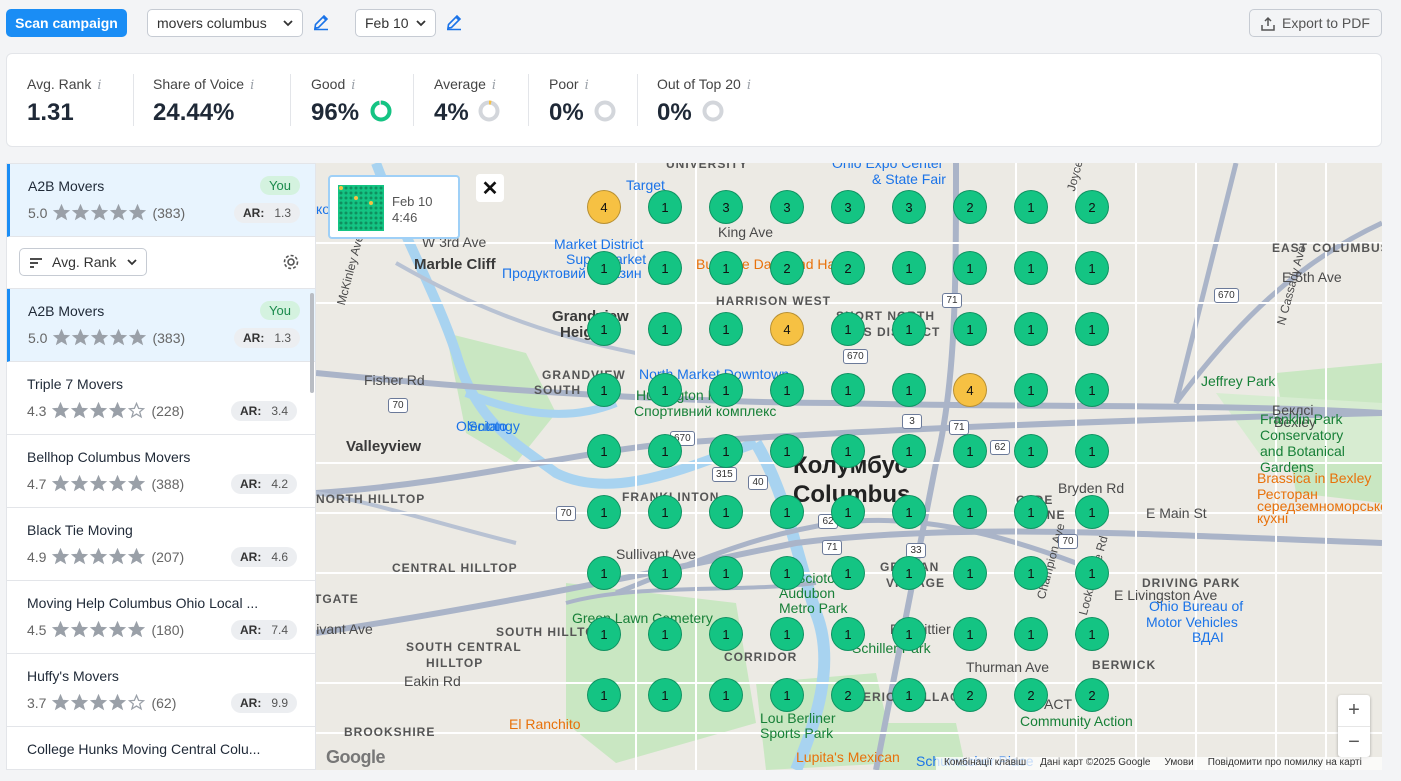 Image resolution: width=1401 pixels, height=781 pixels. Describe the element at coordinates (161, 325) in the screenshot. I see `business-card: A2B Movers You 5.0 (383) AR: 1.3` at that location.